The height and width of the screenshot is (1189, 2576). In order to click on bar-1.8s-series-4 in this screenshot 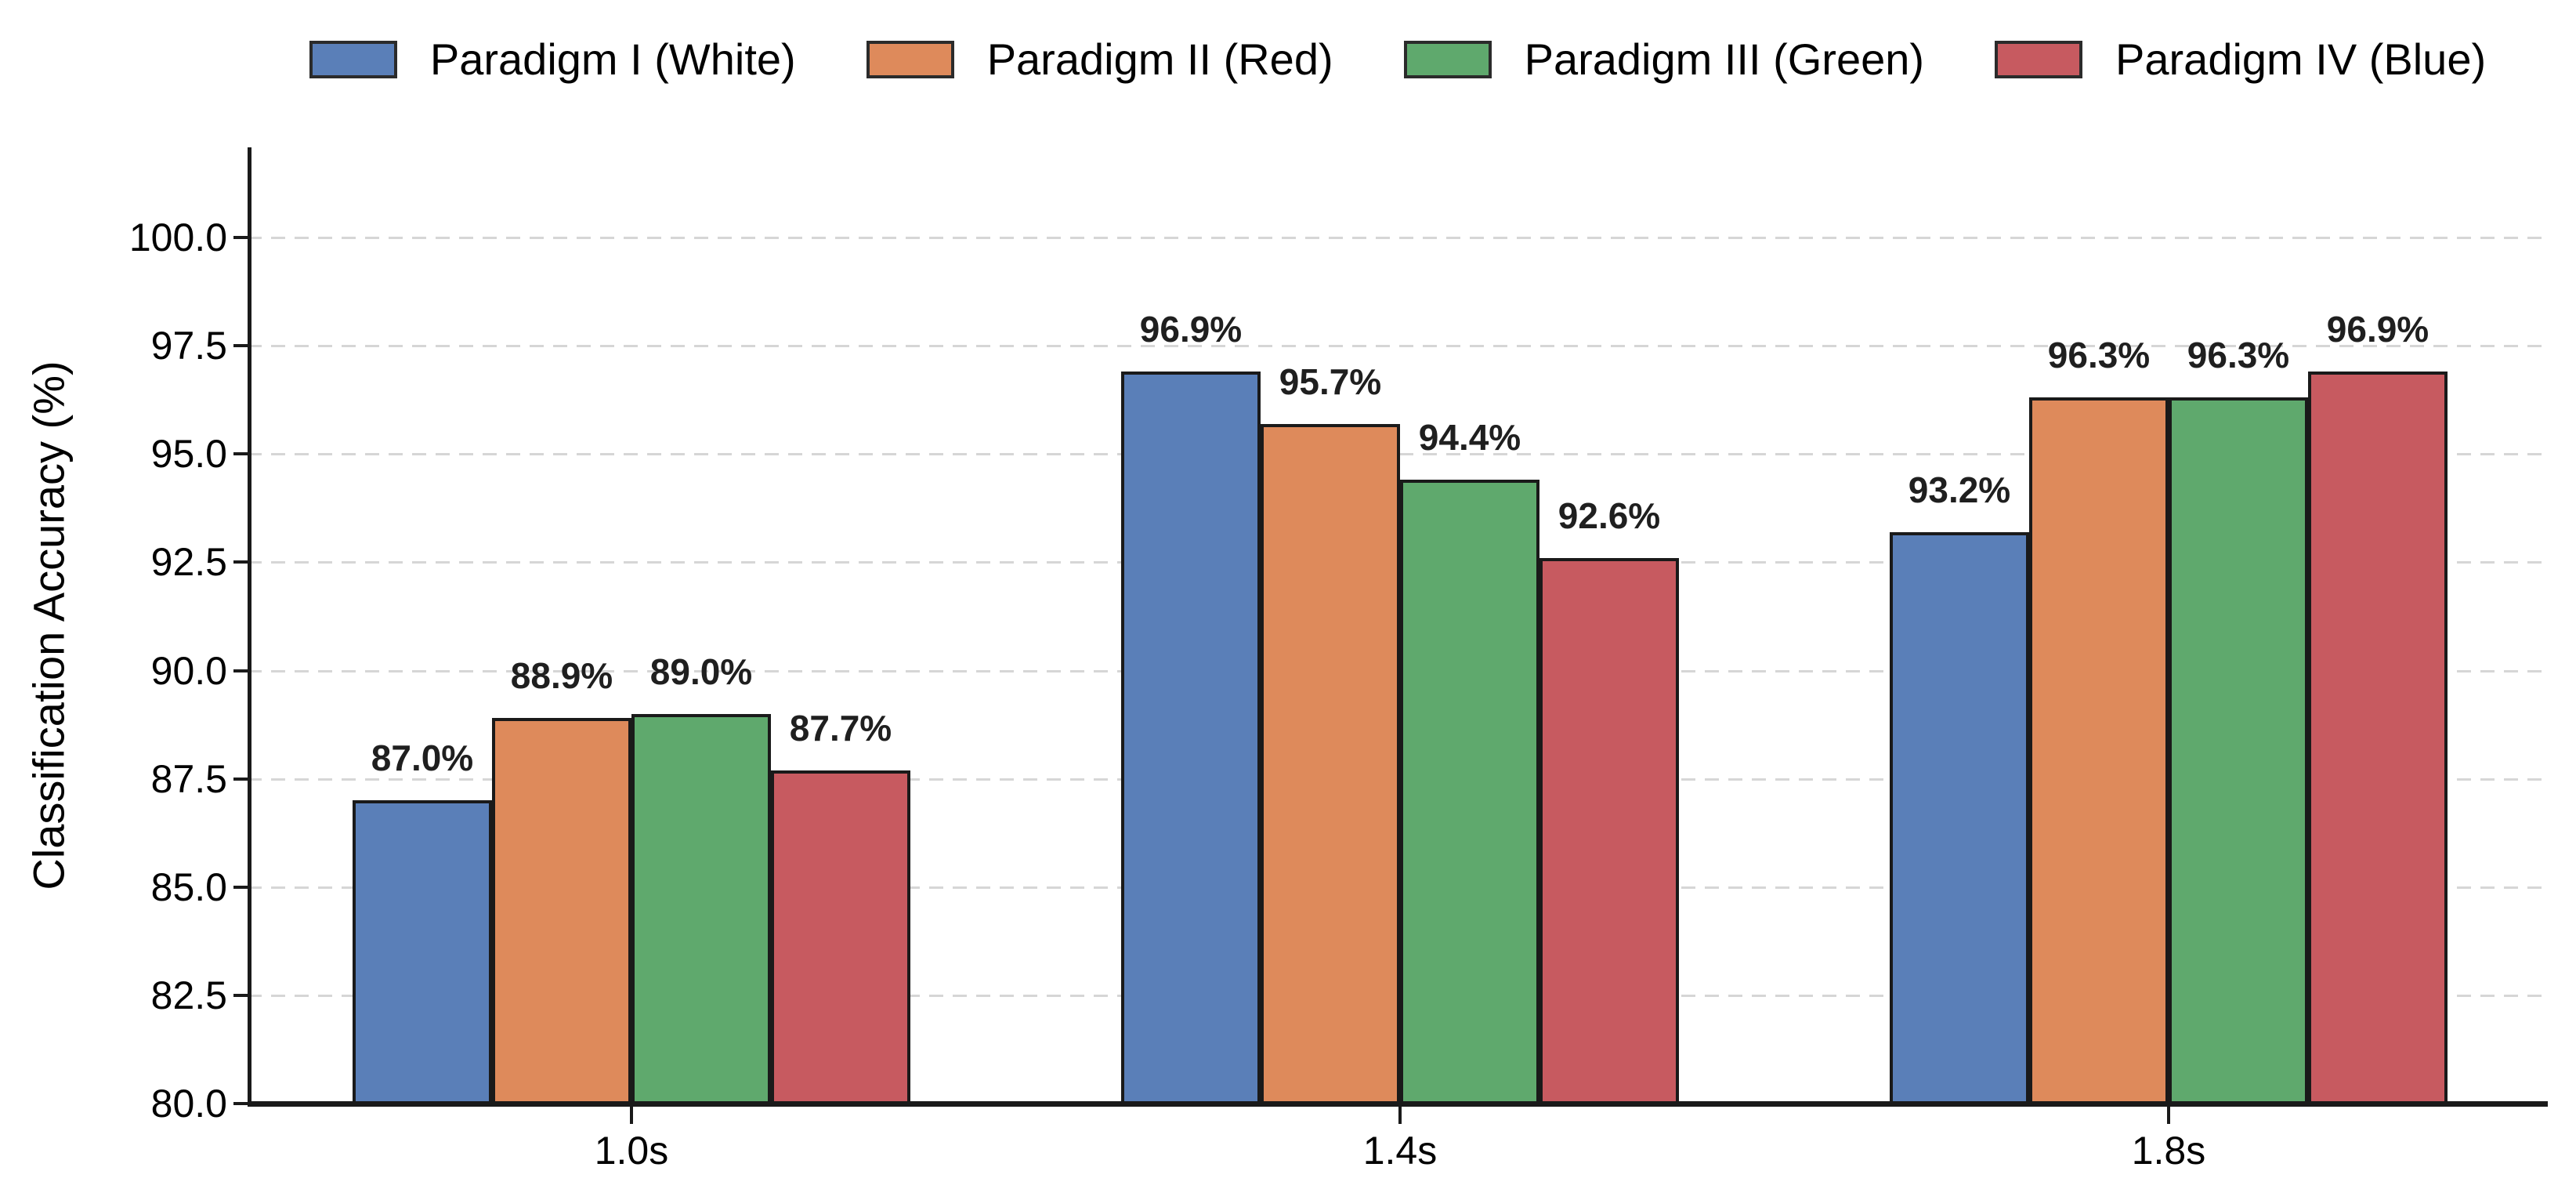, I will do `click(2378, 738)`.